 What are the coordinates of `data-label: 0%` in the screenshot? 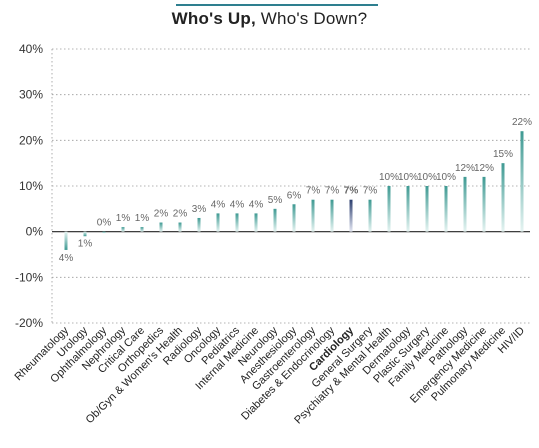 It's located at (104, 223).